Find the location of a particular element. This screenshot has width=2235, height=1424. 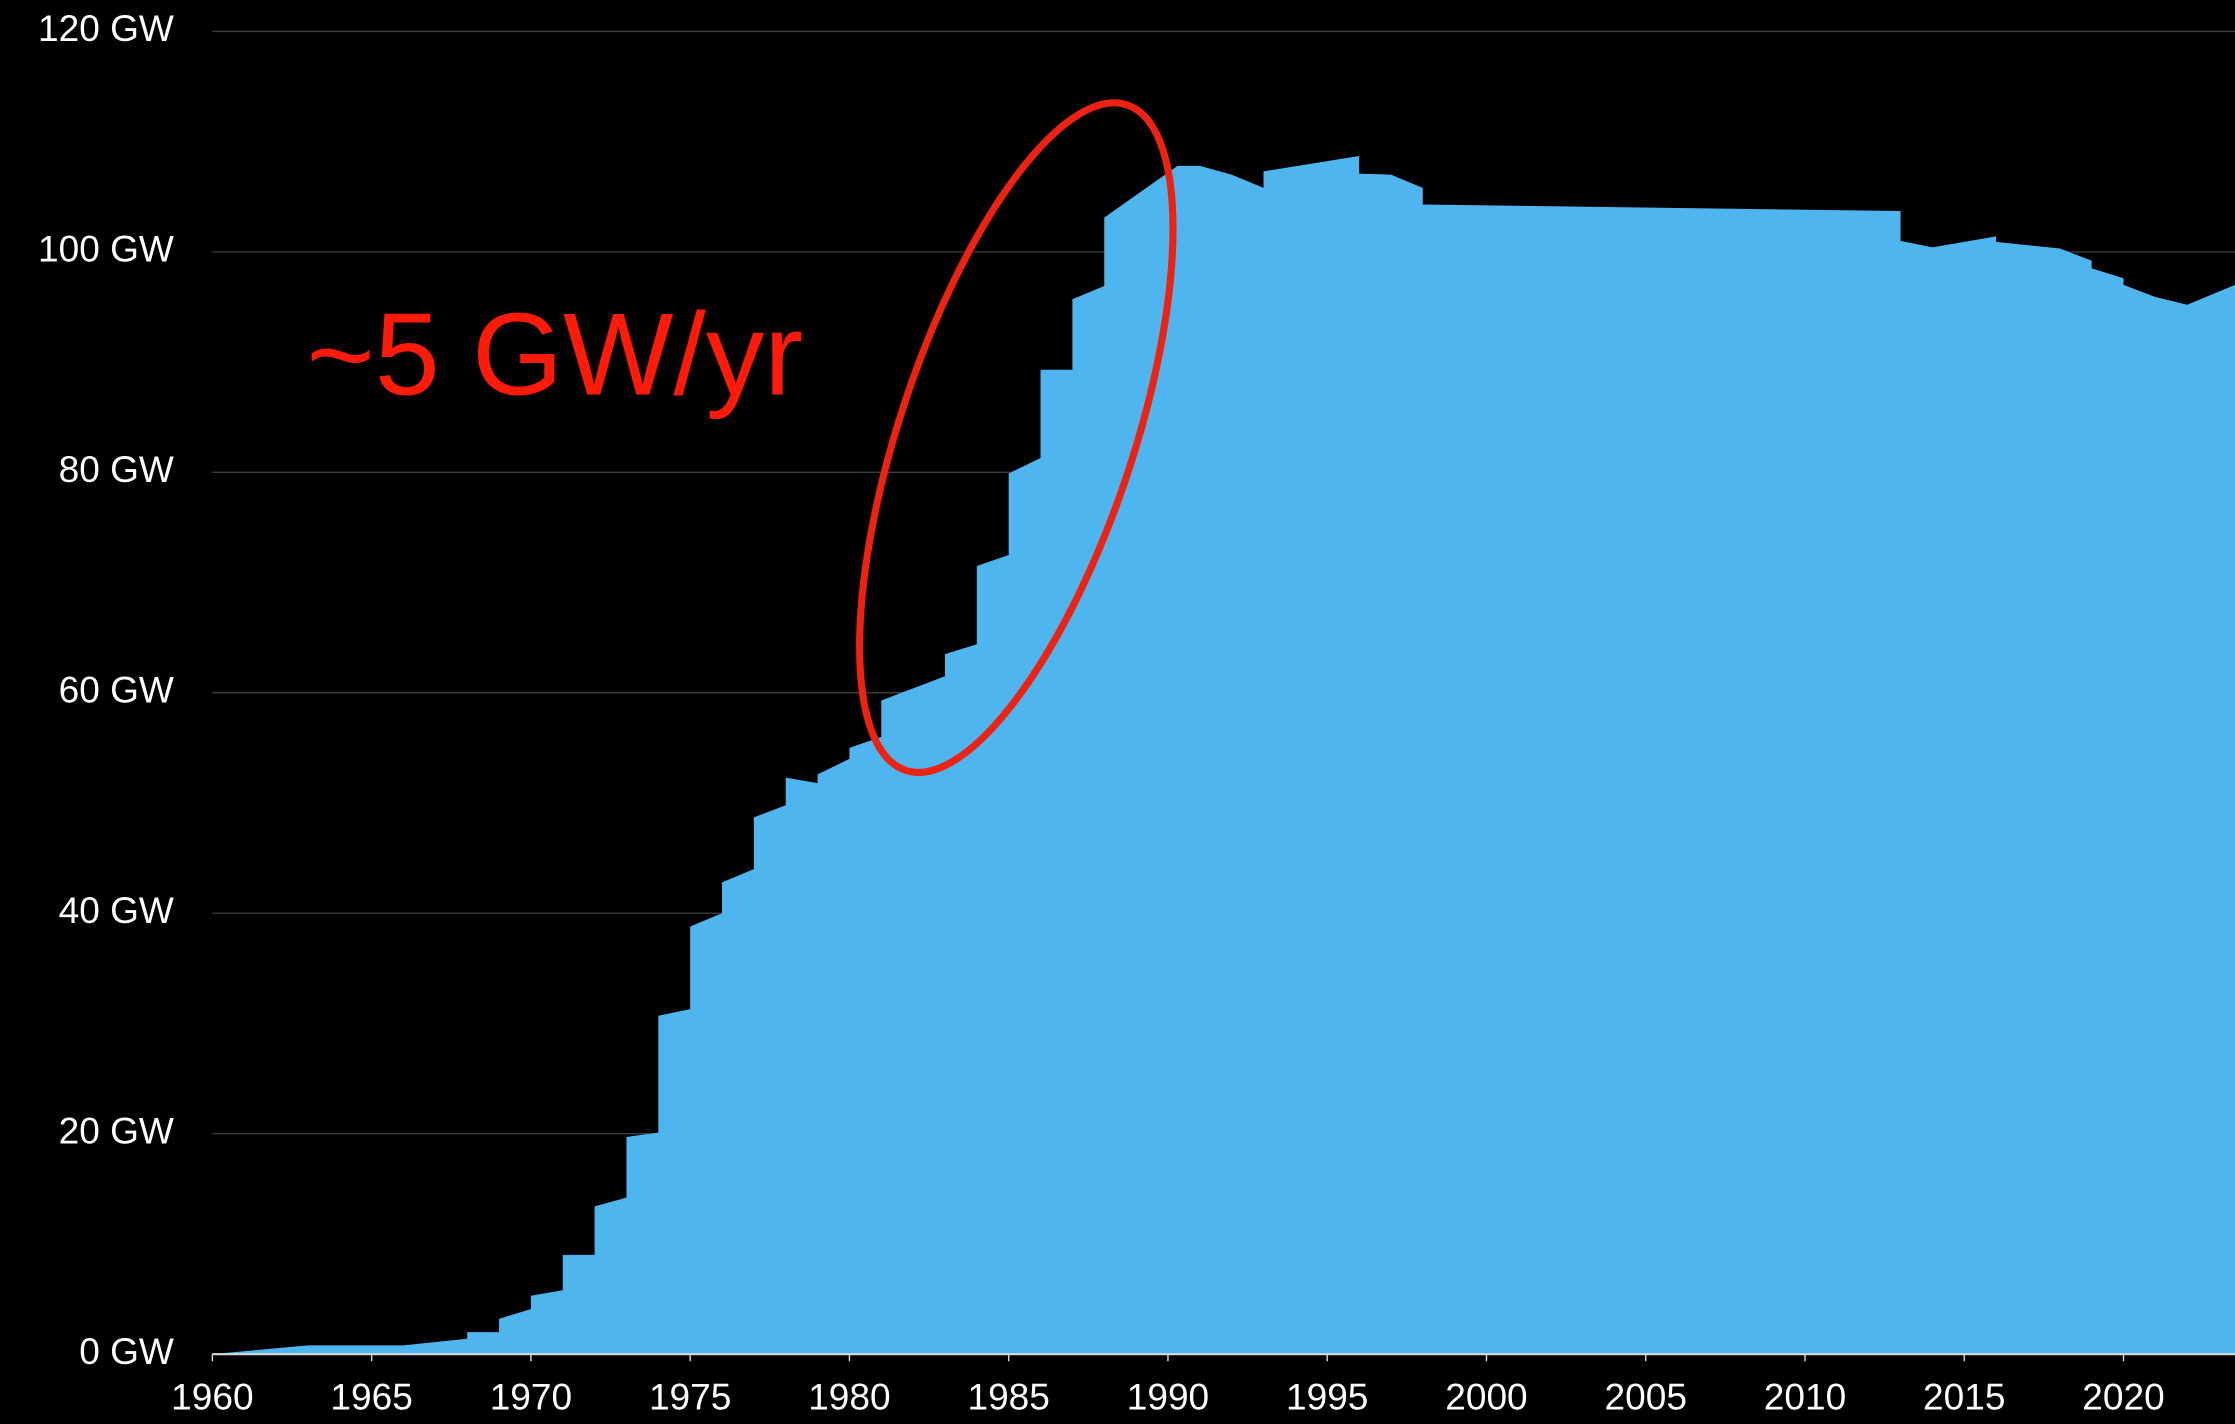

annotation: ~5 GW/yr is located at coordinates (554, 353).